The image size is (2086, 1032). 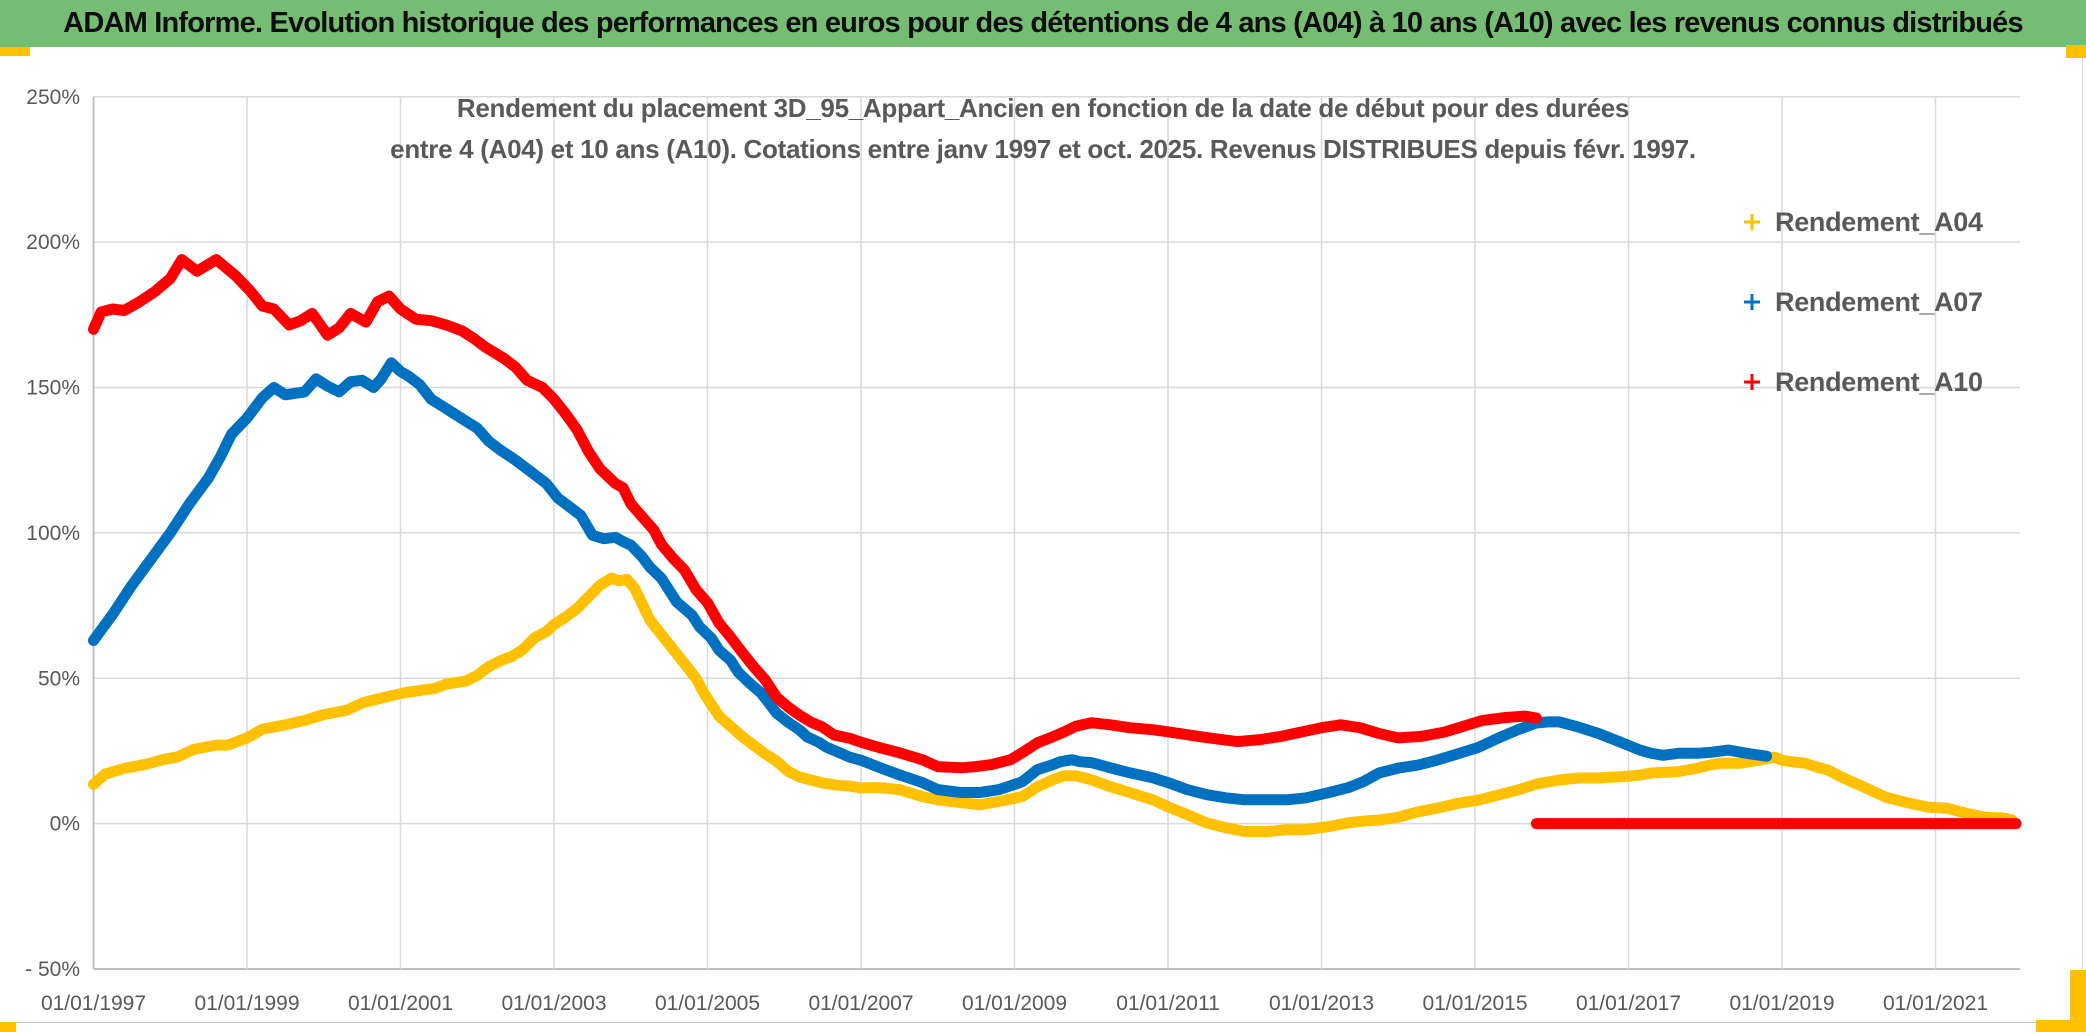 I want to click on plus-marker-icon-a04, so click(x=1752, y=222).